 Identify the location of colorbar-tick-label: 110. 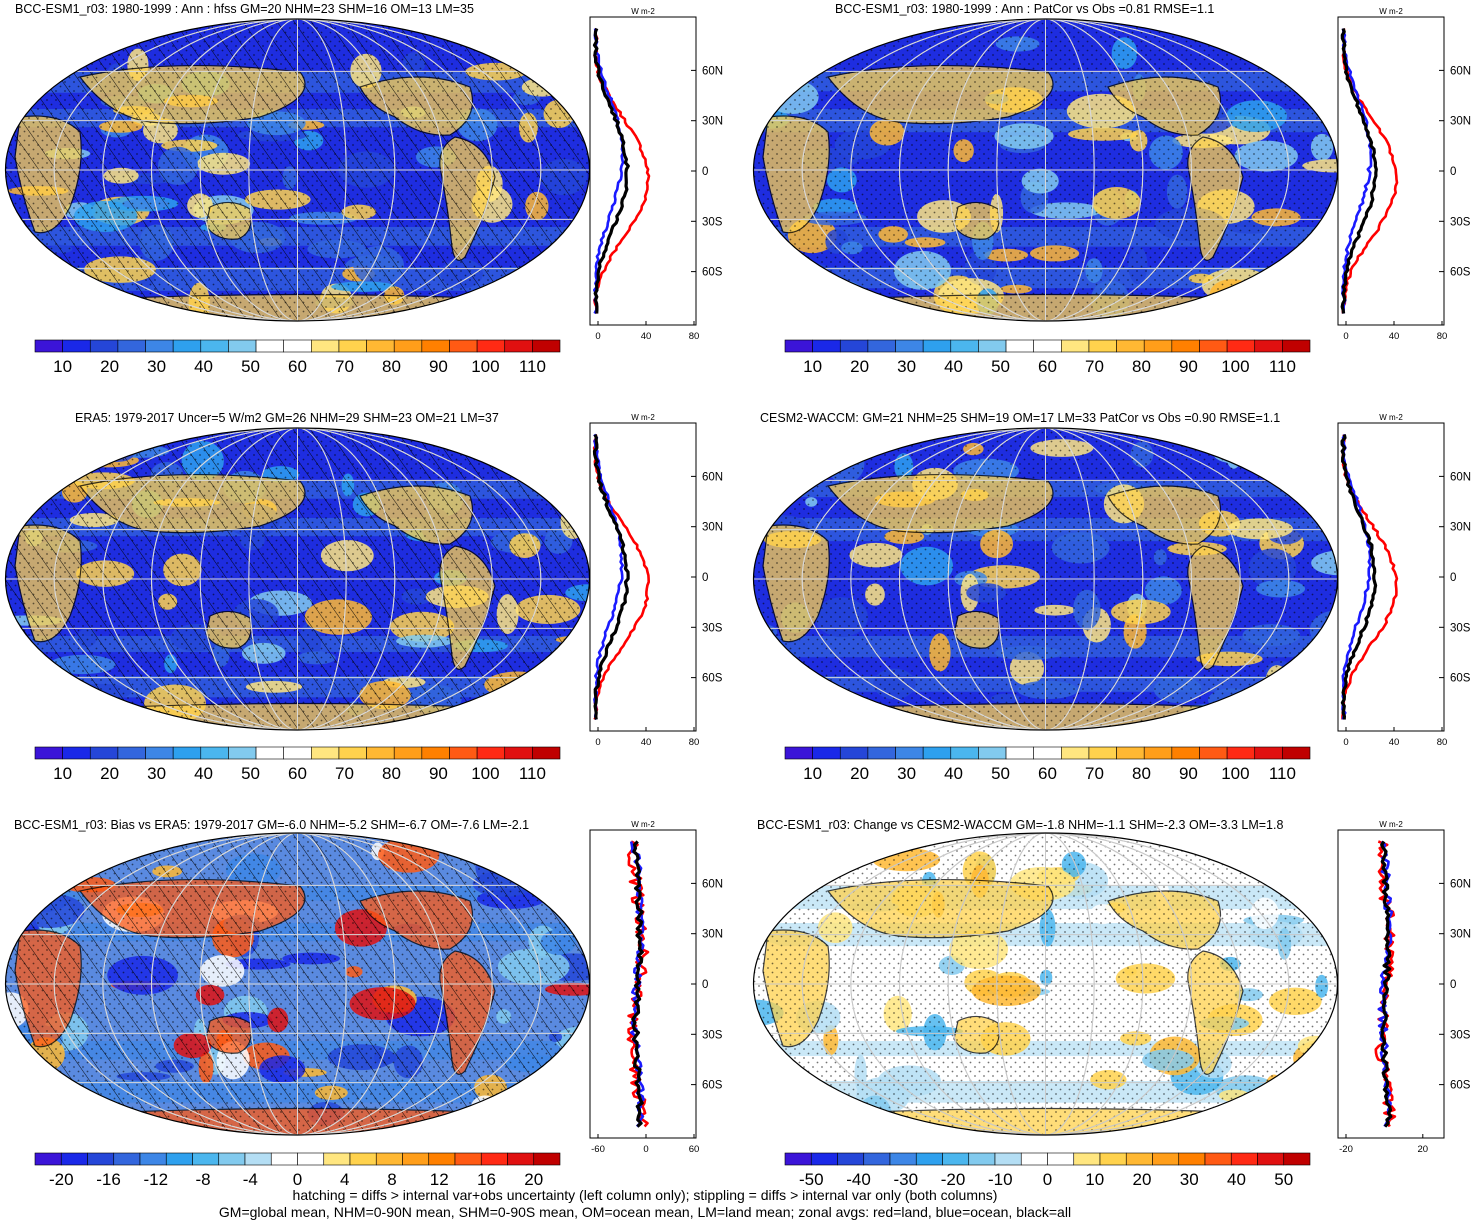
(1282, 773).